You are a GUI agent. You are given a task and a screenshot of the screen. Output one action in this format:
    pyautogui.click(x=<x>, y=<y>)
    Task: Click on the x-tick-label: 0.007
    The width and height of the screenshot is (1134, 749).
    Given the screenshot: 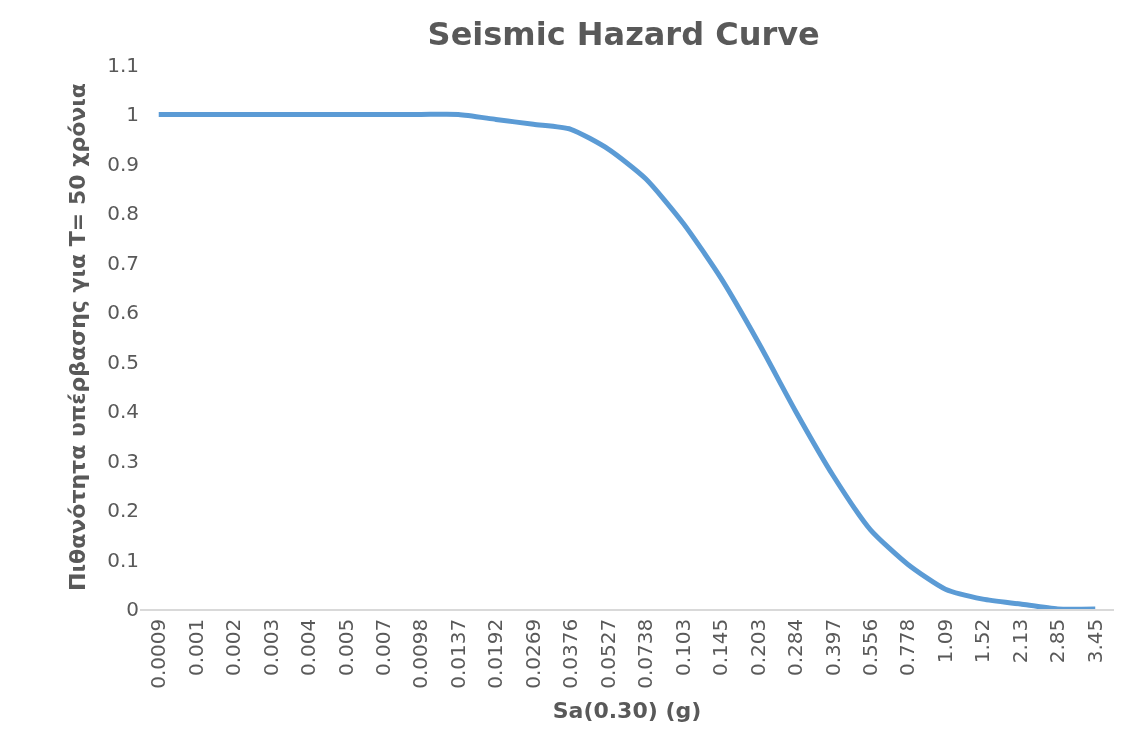 What is the action you would take?
    pyautogui.click(x=383, y=647)
    